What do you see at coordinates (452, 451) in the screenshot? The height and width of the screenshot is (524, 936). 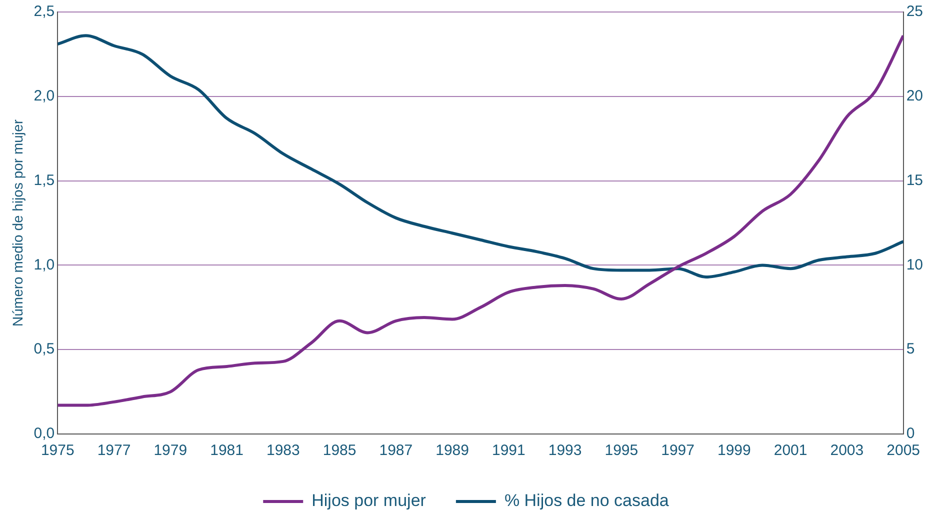 I see `x-tick-label: 1989` at bounding box center [452, 451].